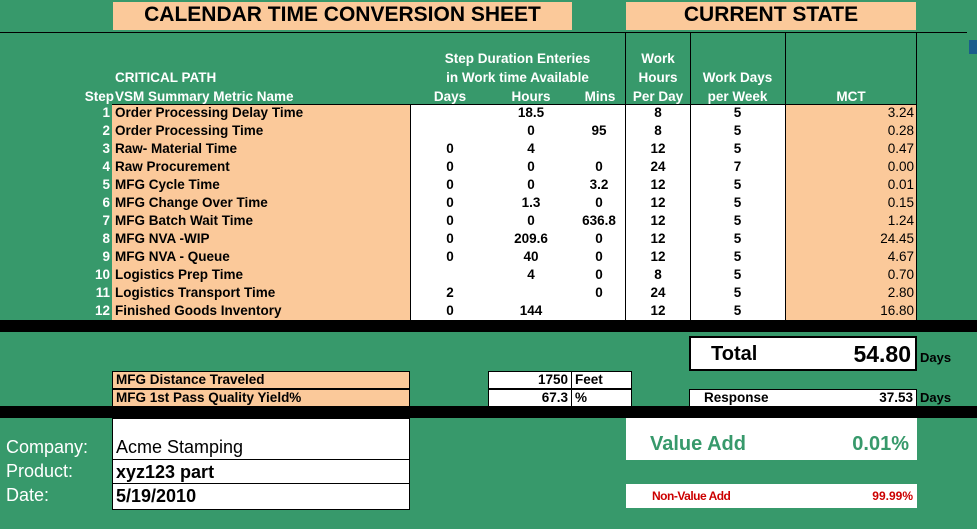 This screenshot has width=977, height=529. What do you see at coordinates (599, 184) in the screenshot?
I see `row-5-mins: 3.2` at bounding box center [599, 184].